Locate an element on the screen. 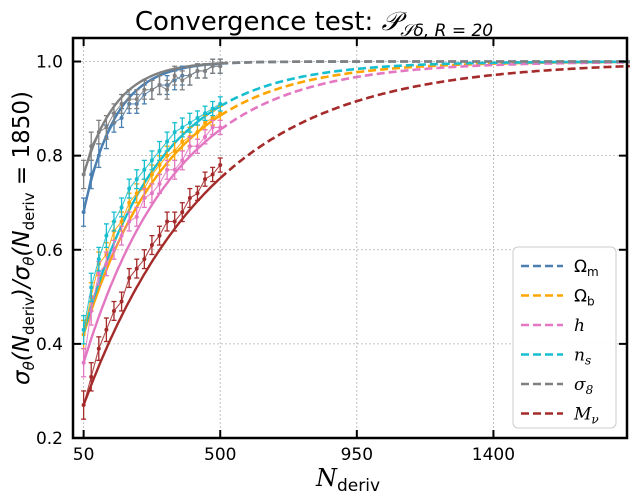  x-tick-label: 950 is located at coordinates (357, 455).